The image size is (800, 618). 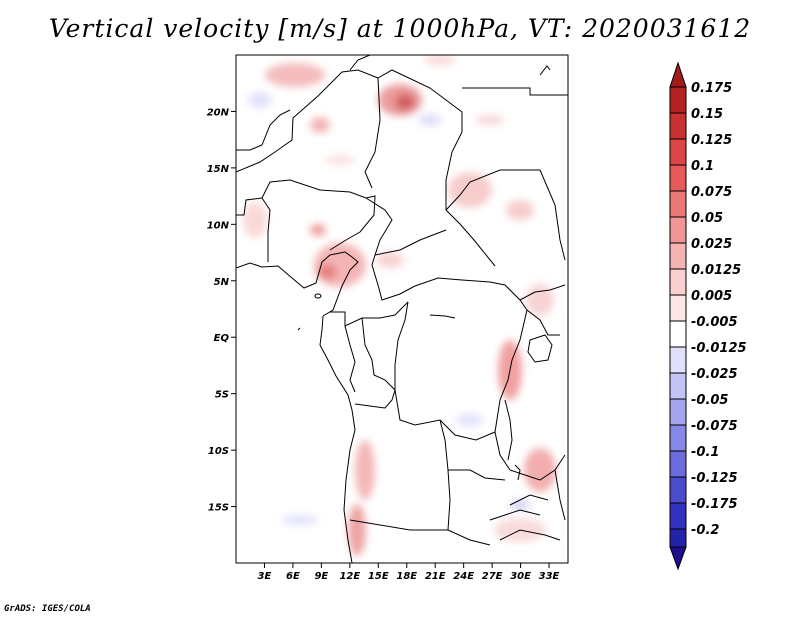 I want to click on colorbar-label: -0.0125, so click(x=719, y=348).